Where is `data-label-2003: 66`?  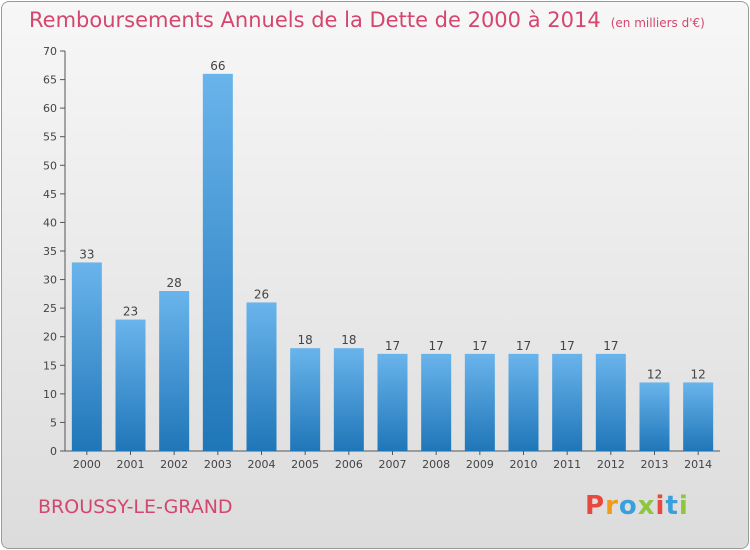
data-label-2003: 66 is located at coordinates (217, 66).